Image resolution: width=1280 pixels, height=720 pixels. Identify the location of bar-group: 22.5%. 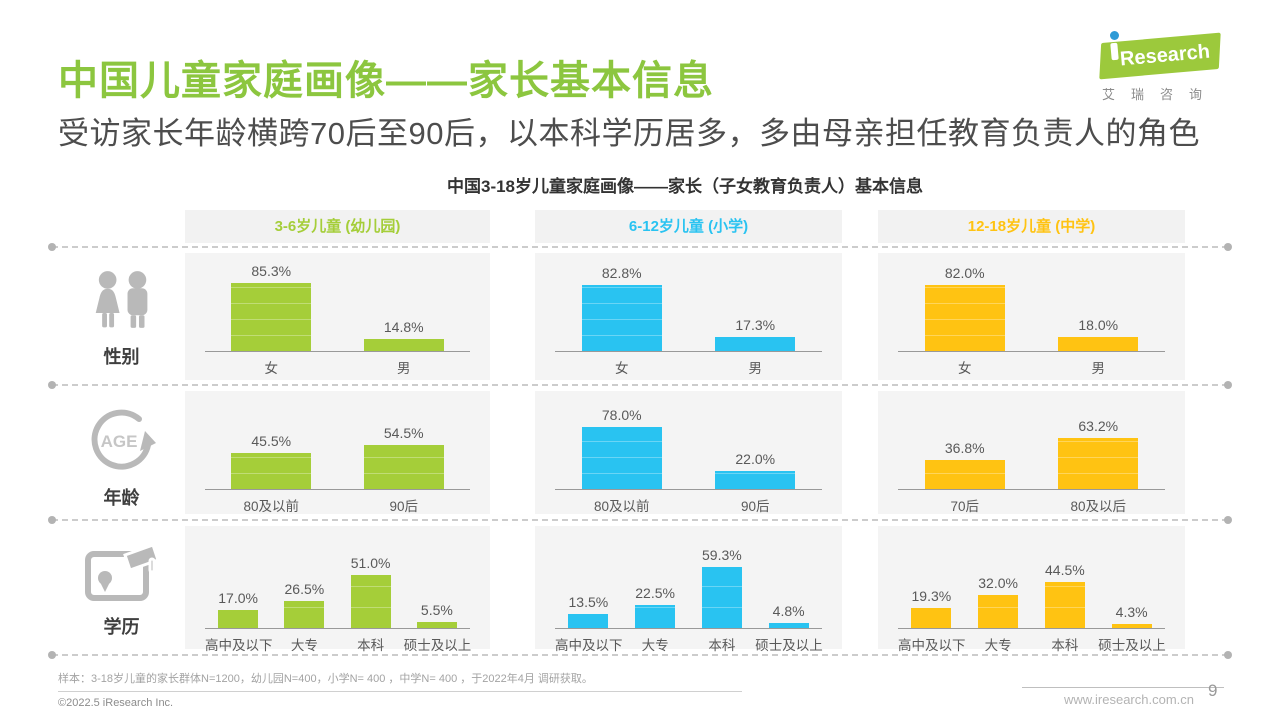
(655, 578).